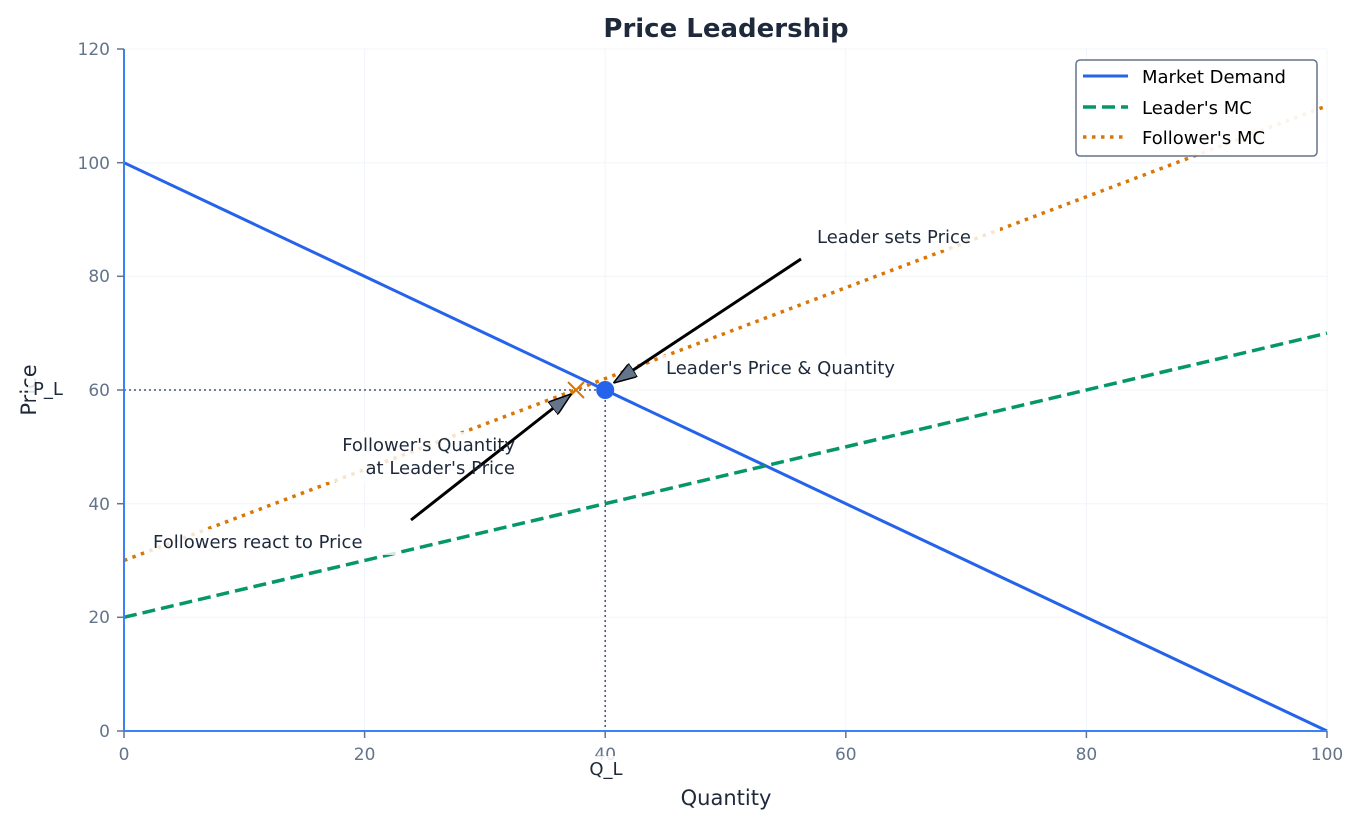  Describe the element at coordinates (605, 390) in the screenshot. I see `leader-equilibrium-point` at that location.